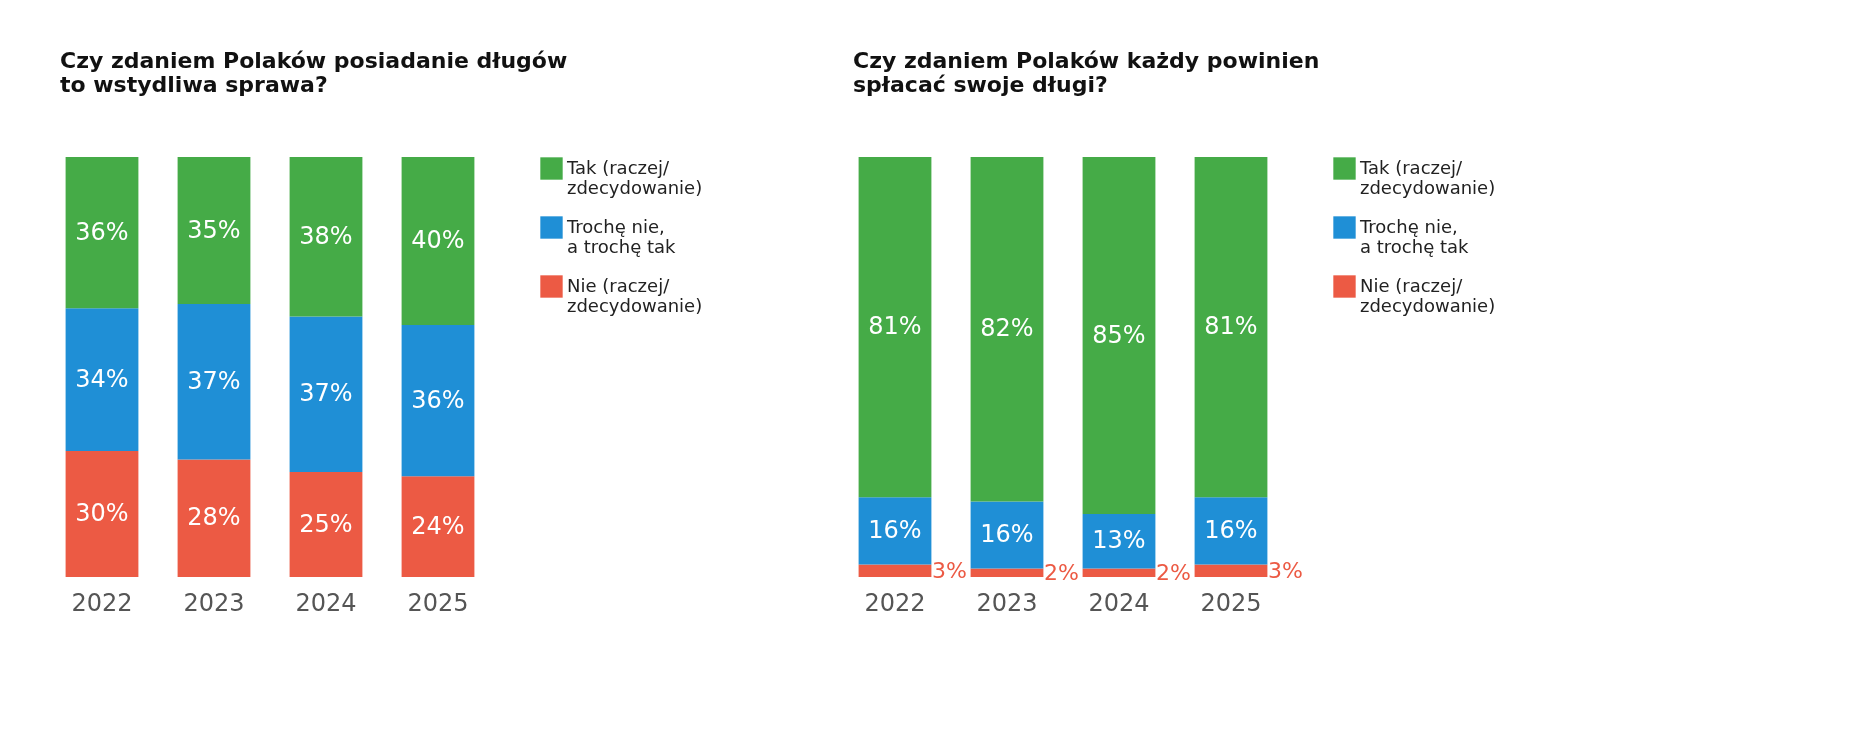  Describe the element at coordinates (314, 72) in the screenshot. I see `chart-title: Czy zdaniem Polaków posiadanie długów to wstydliwa sprawa?` at that location.